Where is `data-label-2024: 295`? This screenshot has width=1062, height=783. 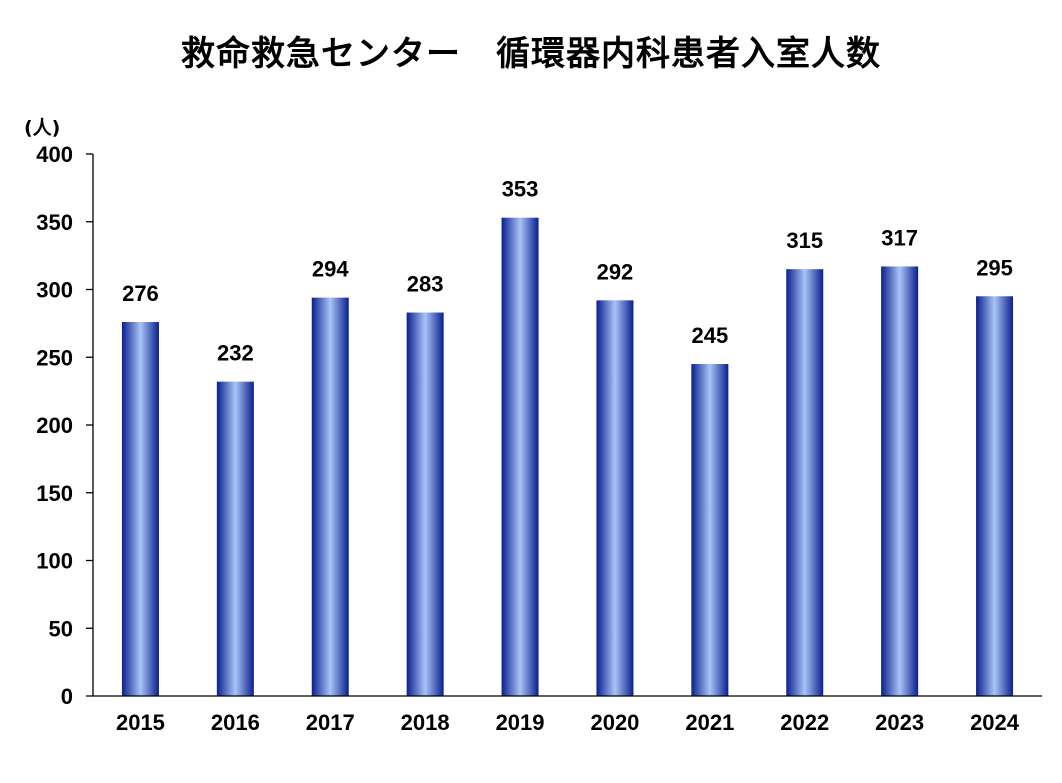 data-label-2024: 295 is located at coordinates (994, 267).